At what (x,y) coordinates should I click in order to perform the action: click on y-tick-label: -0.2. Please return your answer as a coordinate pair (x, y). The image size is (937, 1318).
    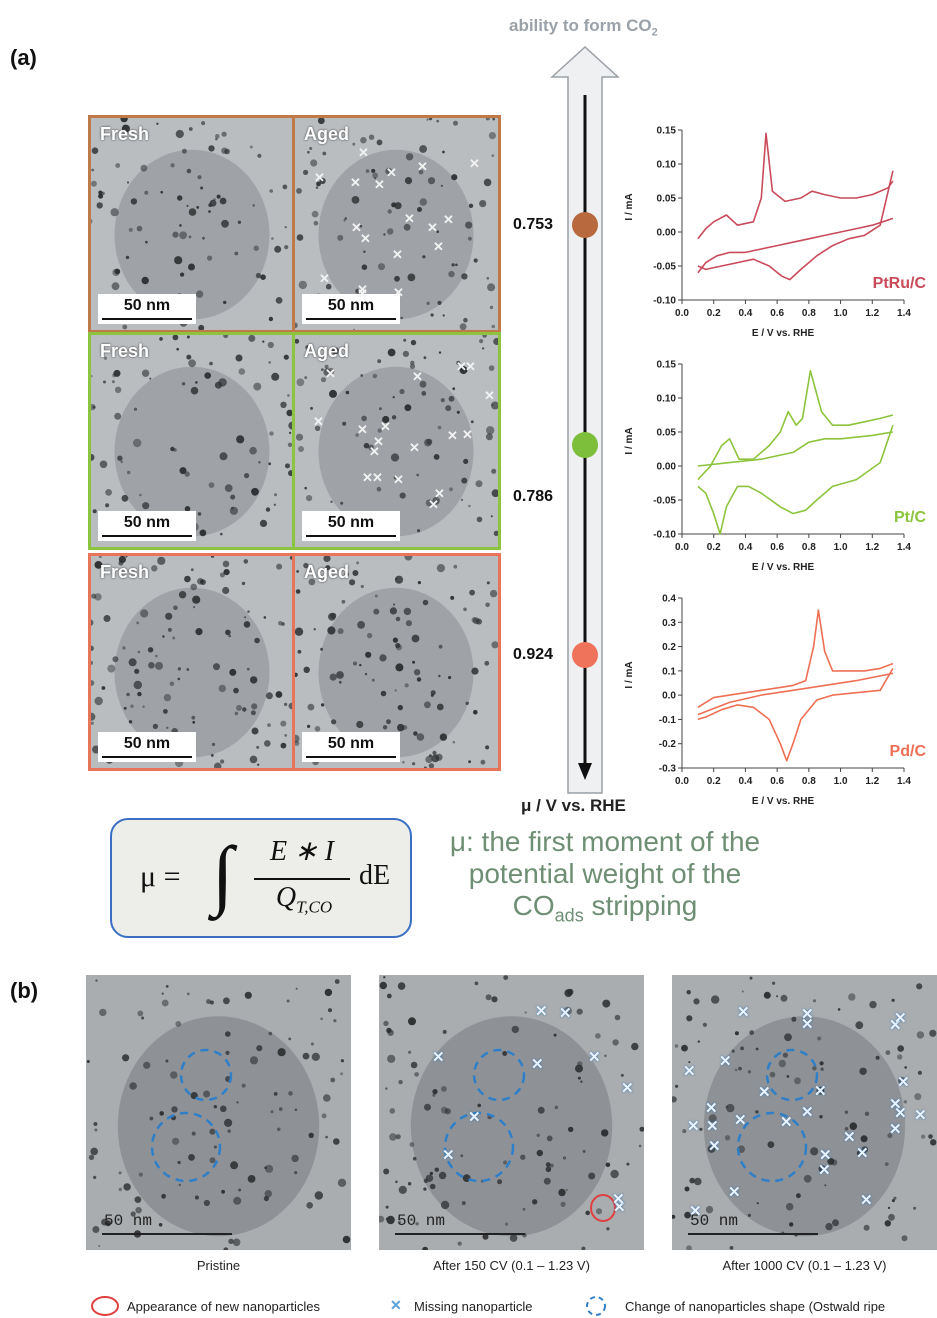
    Looking at the image, I should click on (668, 744).